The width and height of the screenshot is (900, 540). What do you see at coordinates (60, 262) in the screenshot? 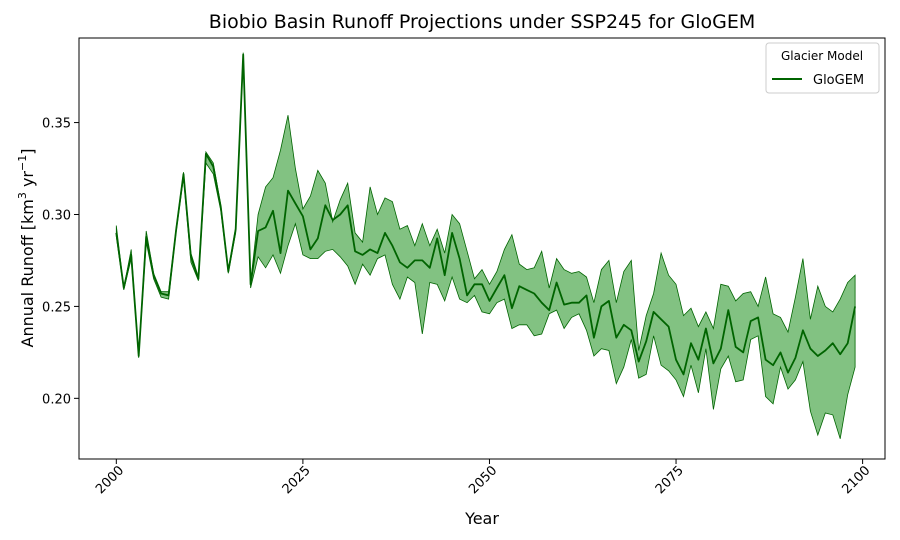
I see `y-axis: 0.20 0.25 0.30 0.35` at bounding box center [60, 262].